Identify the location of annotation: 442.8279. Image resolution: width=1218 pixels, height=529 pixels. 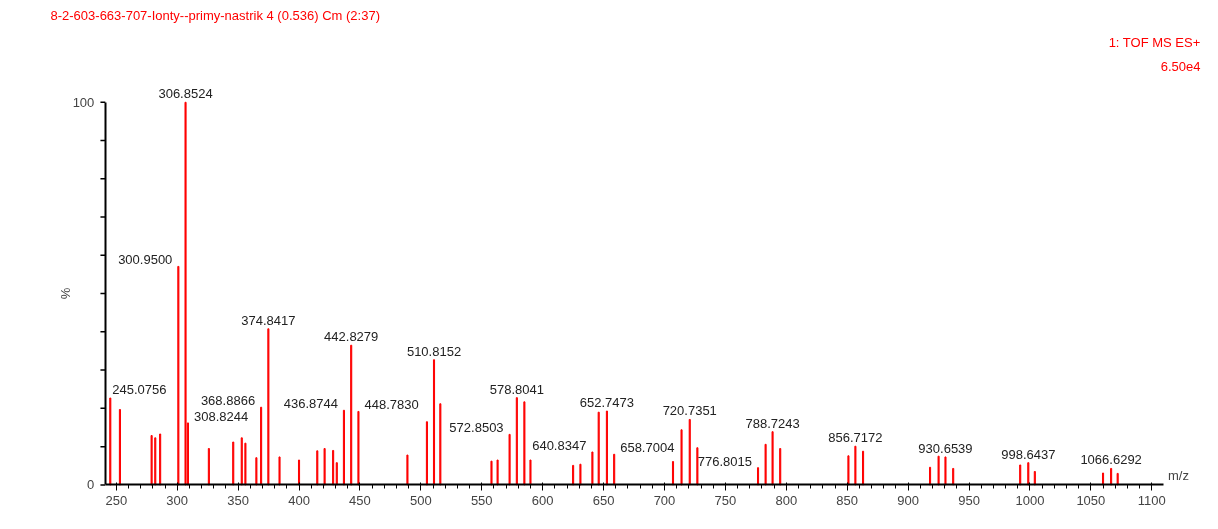
(351, 337).